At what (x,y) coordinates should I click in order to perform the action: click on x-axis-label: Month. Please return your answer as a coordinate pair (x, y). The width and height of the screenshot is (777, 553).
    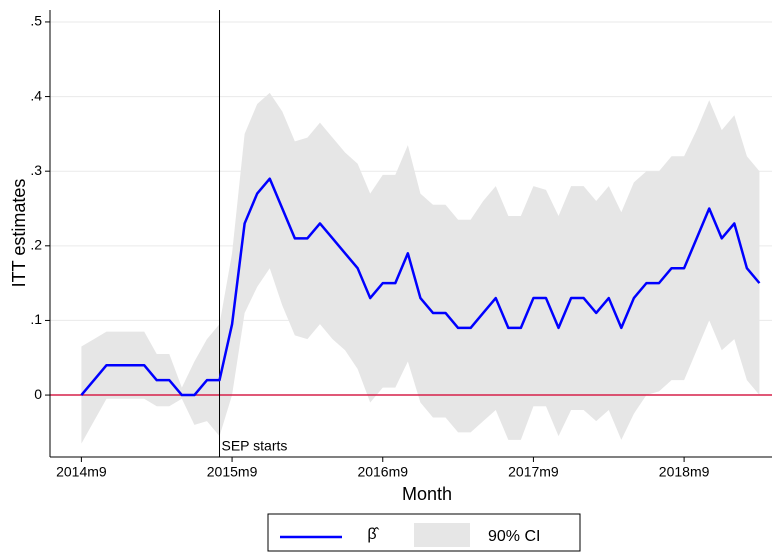
    Looking at the image, I should click on (427, 494).